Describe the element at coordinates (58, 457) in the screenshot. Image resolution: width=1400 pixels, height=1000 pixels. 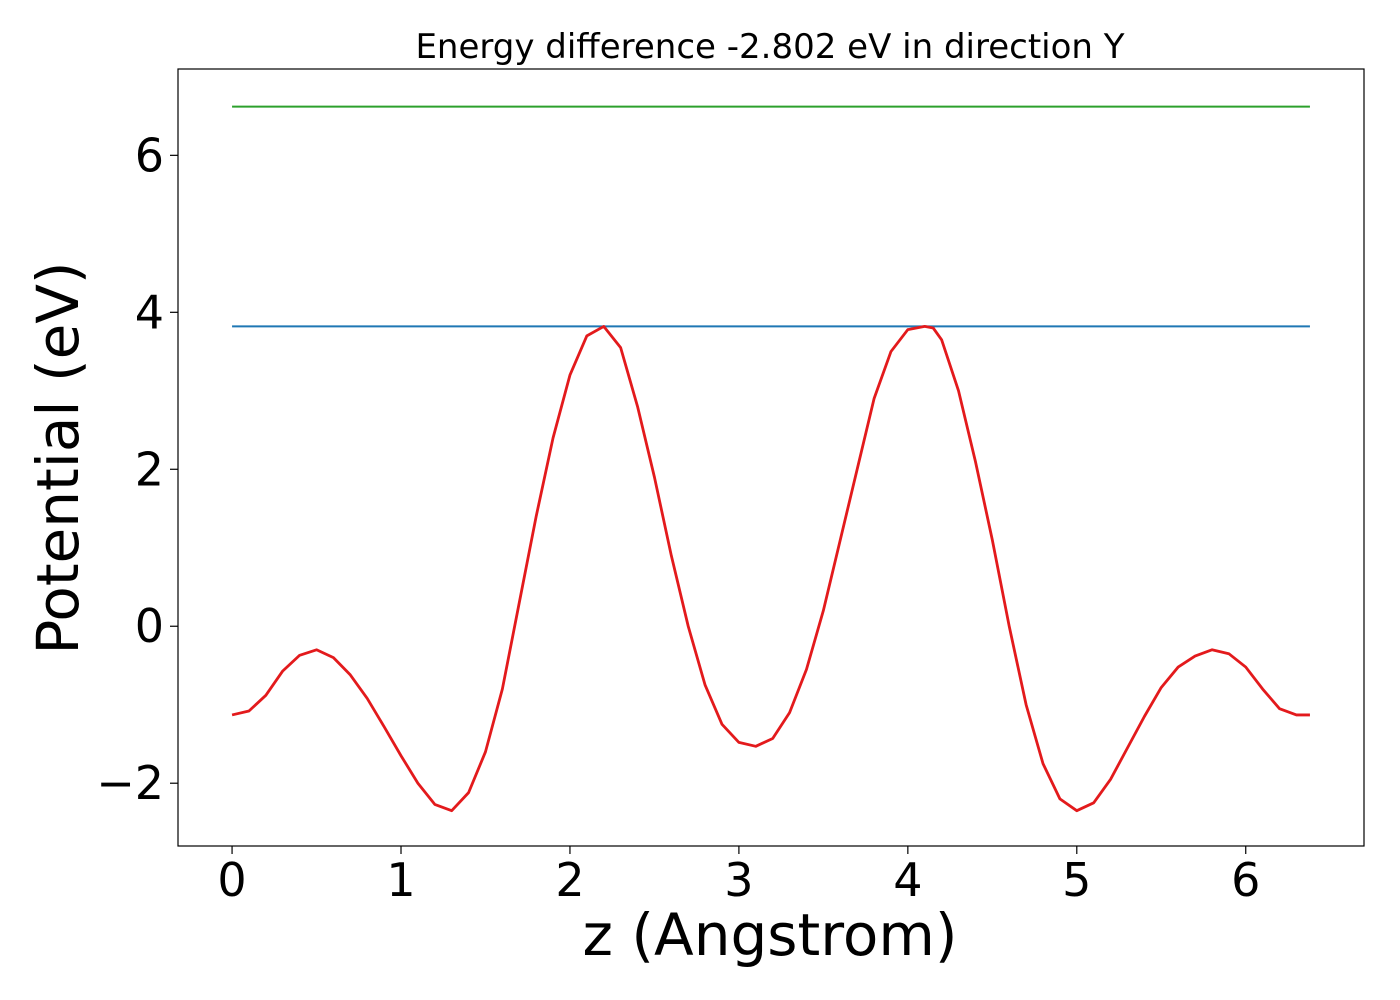
I see `y-axis-label: Potential (eV)` at that location.